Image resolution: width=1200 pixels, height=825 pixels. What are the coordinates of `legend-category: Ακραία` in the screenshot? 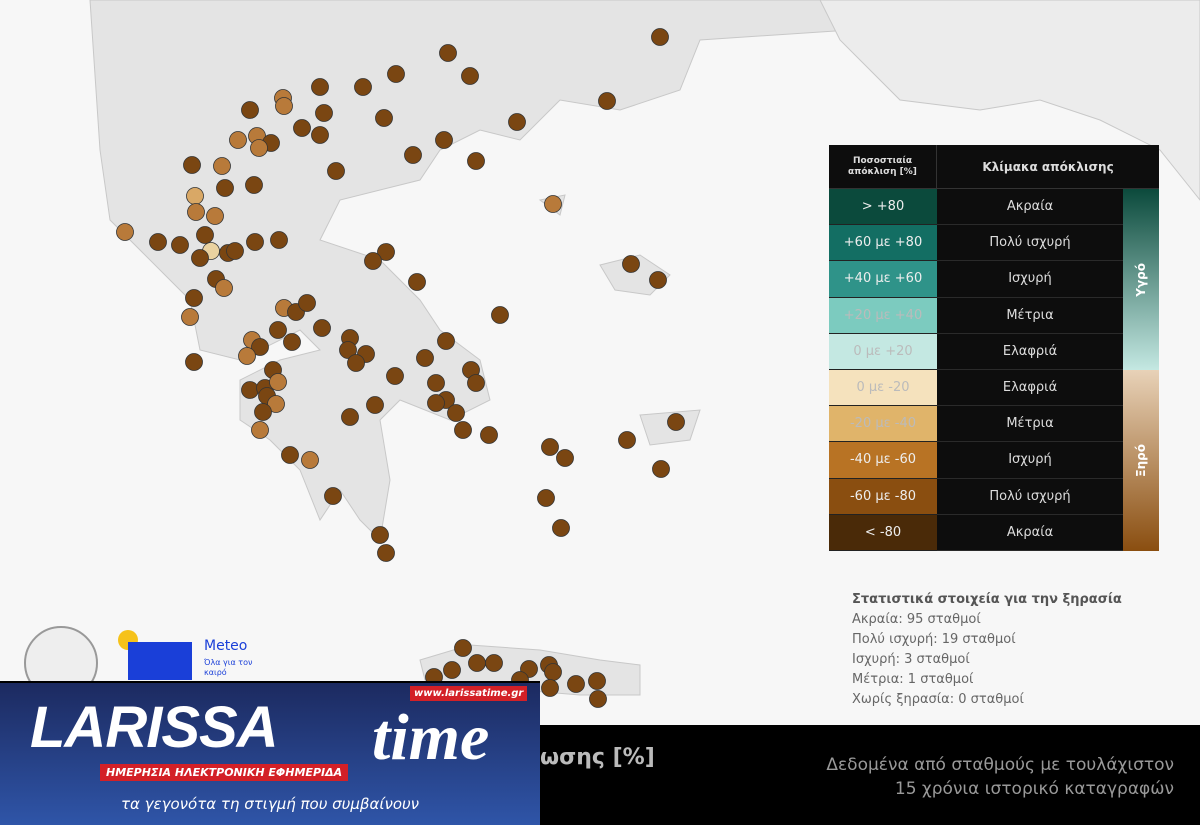 It's located at (1030, 207).